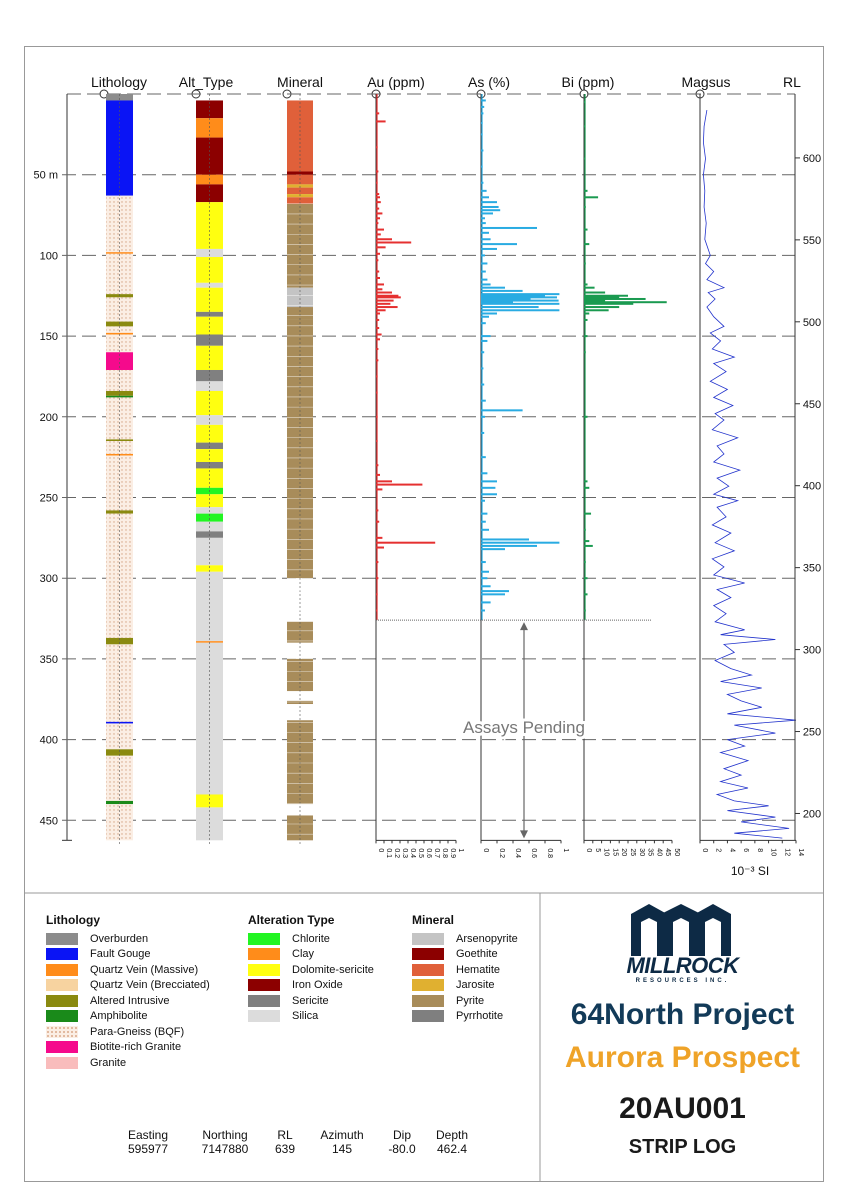  I want to click on au-tick-label: 1, so click(460, 850).